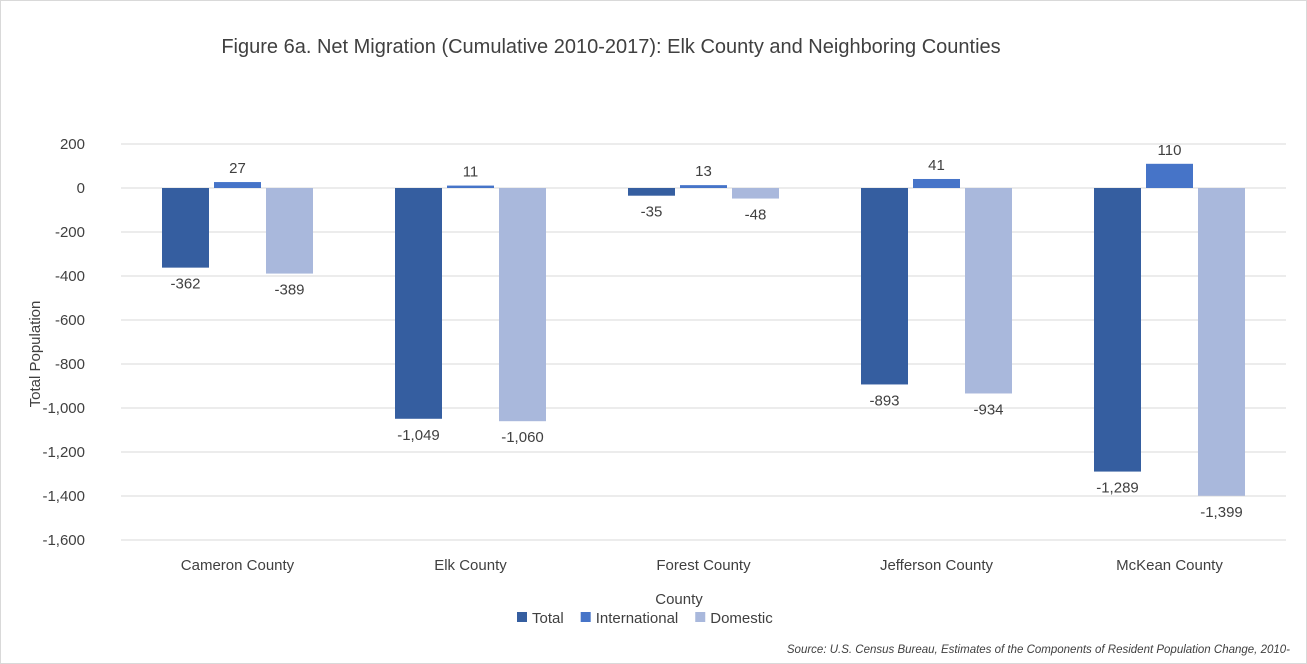  What do you see at coordinates (522, 437) in the screenshot?
I see `data-label: -1,060` at bounding box center [522, 437].